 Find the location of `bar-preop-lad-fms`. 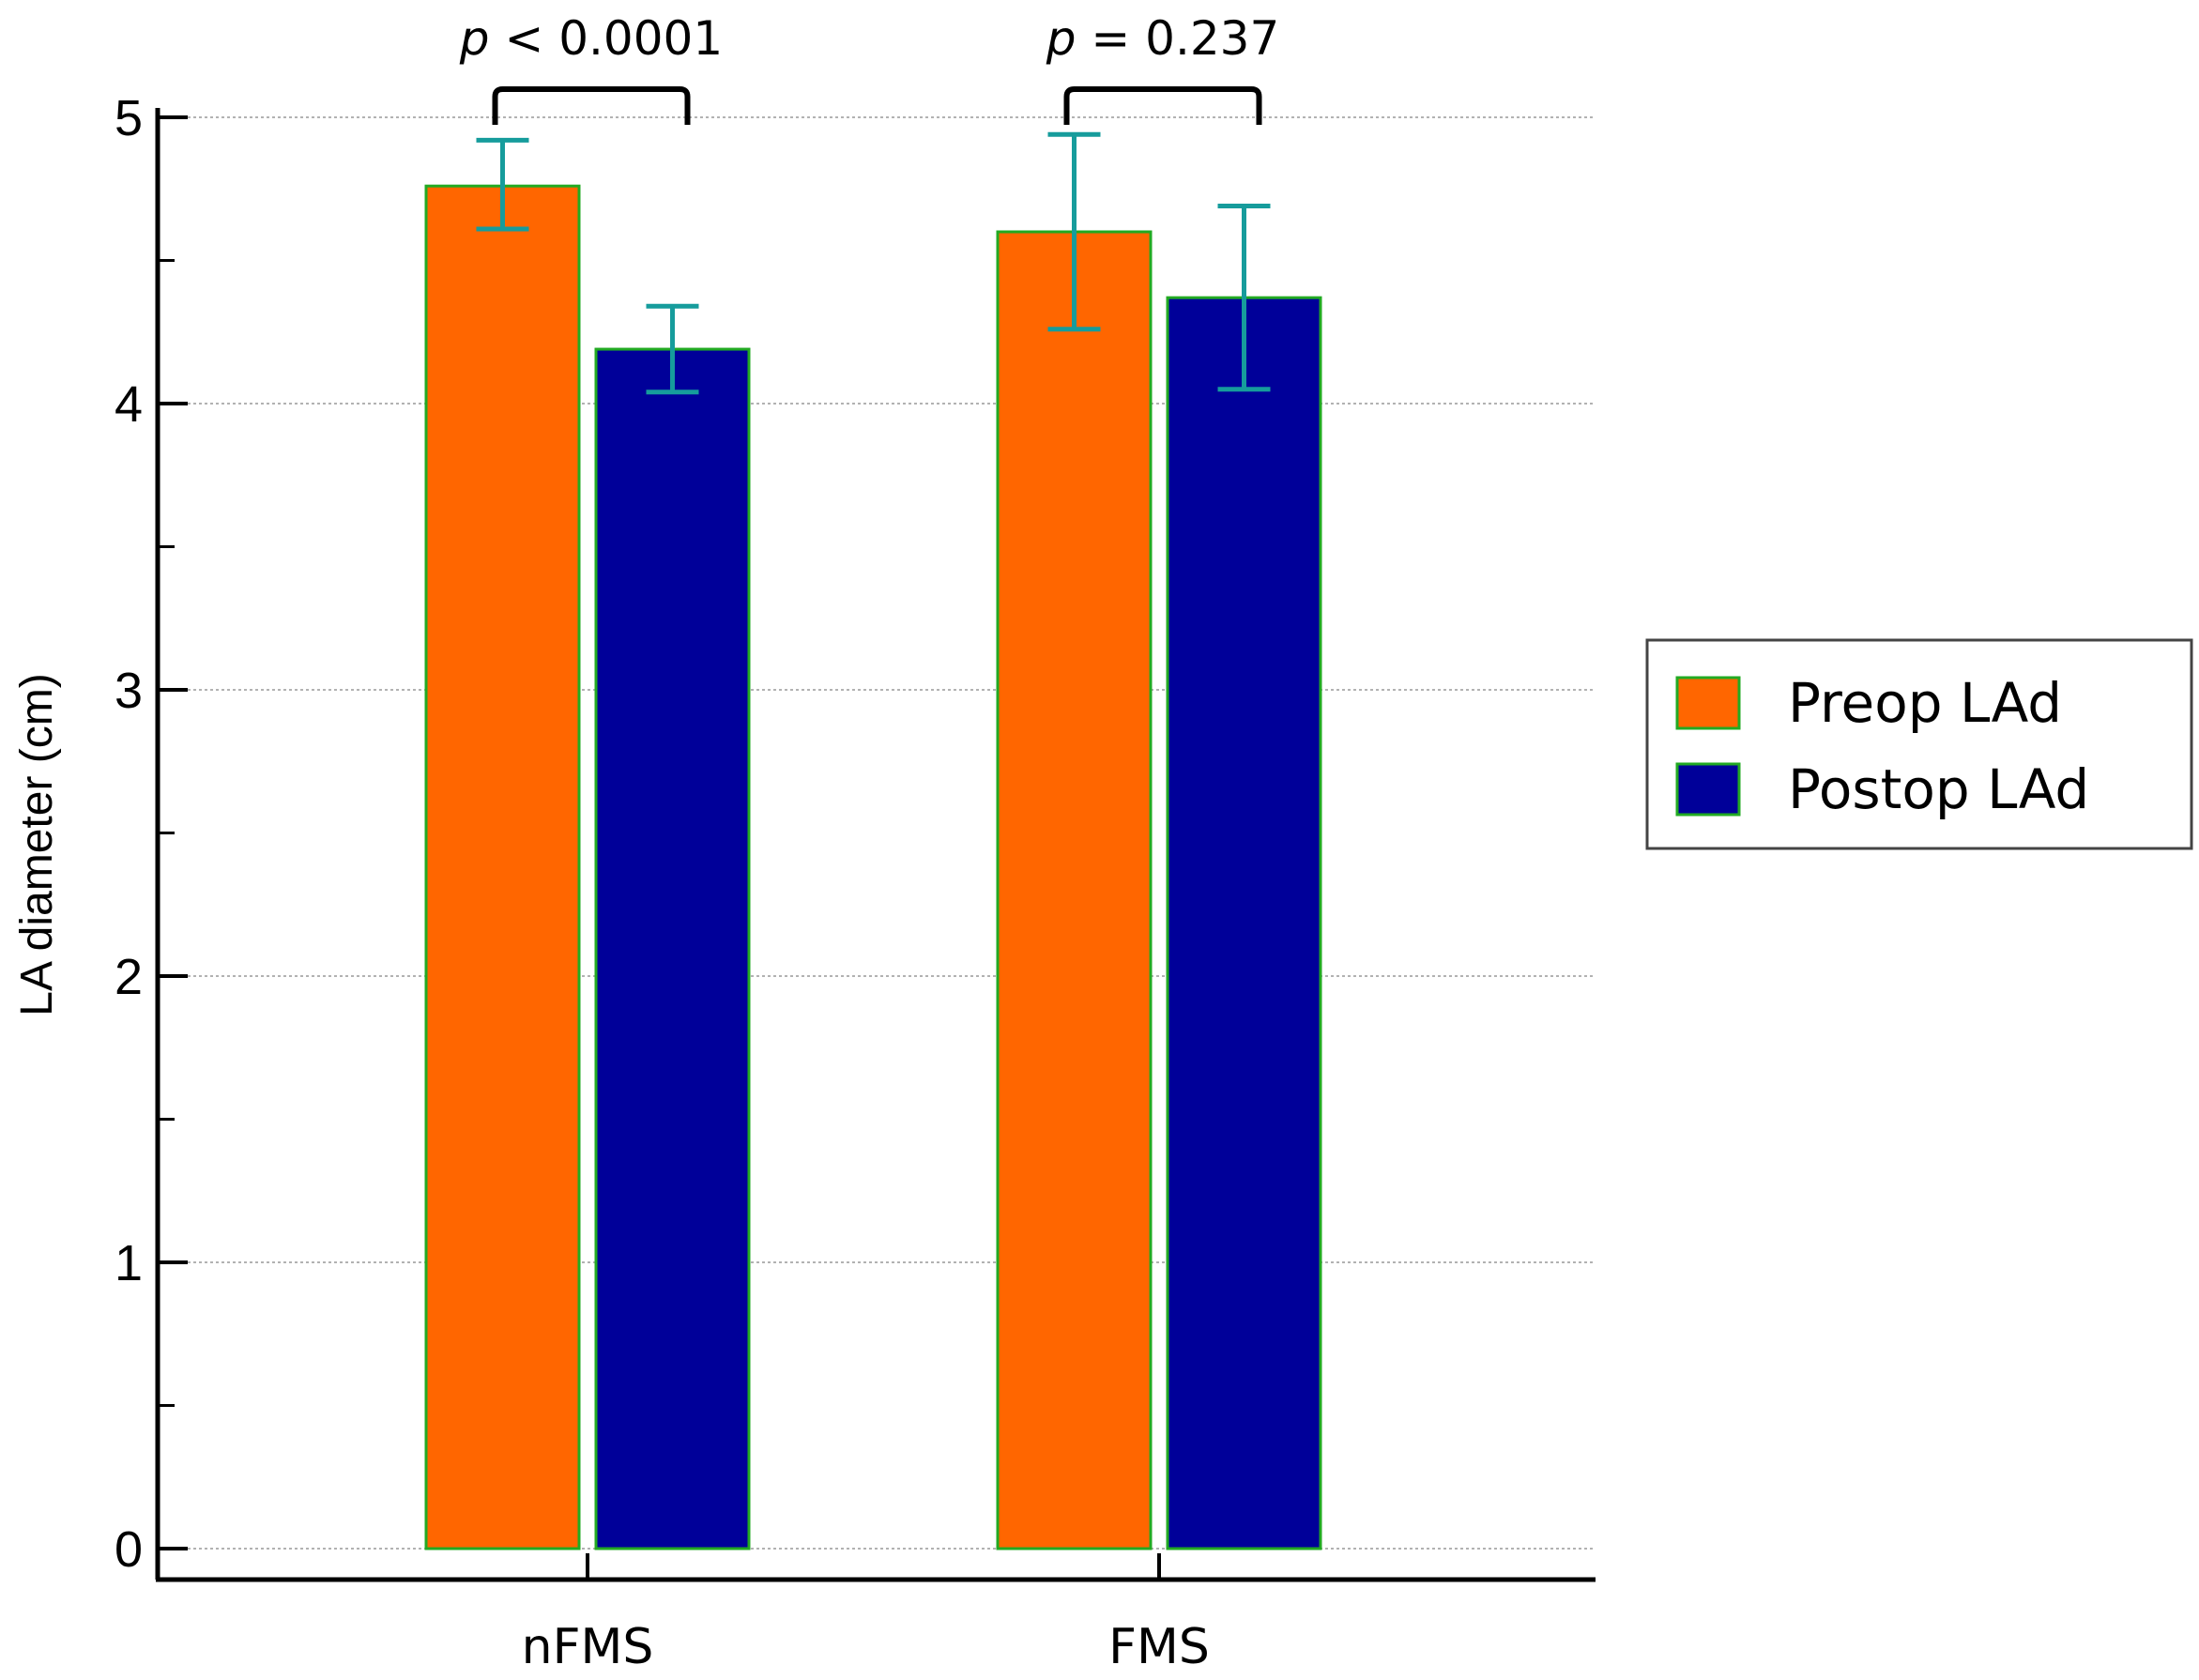

bar-preop-lad-fms is located at coordinates (1074, 890).